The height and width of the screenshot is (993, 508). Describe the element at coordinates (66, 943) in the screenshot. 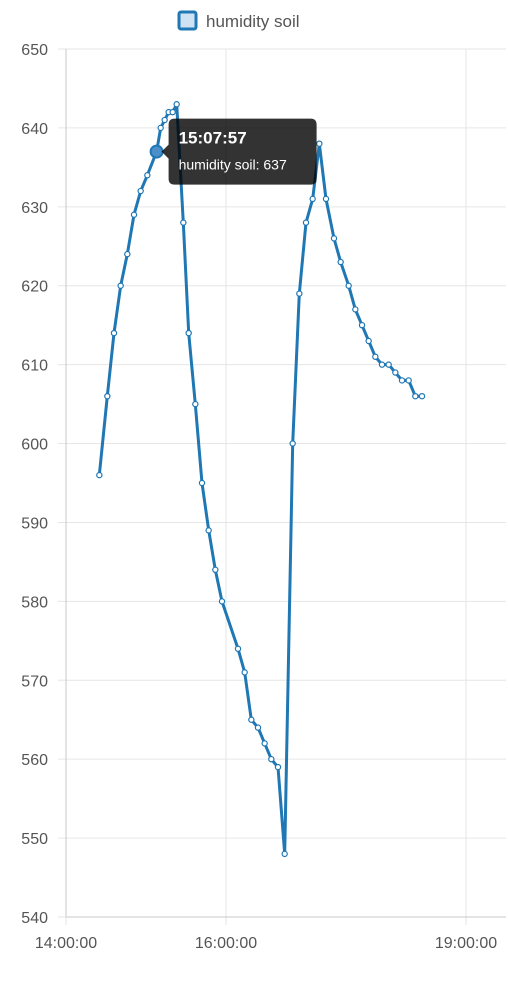

I see `x-tick-label: 14:00:00` at that location.